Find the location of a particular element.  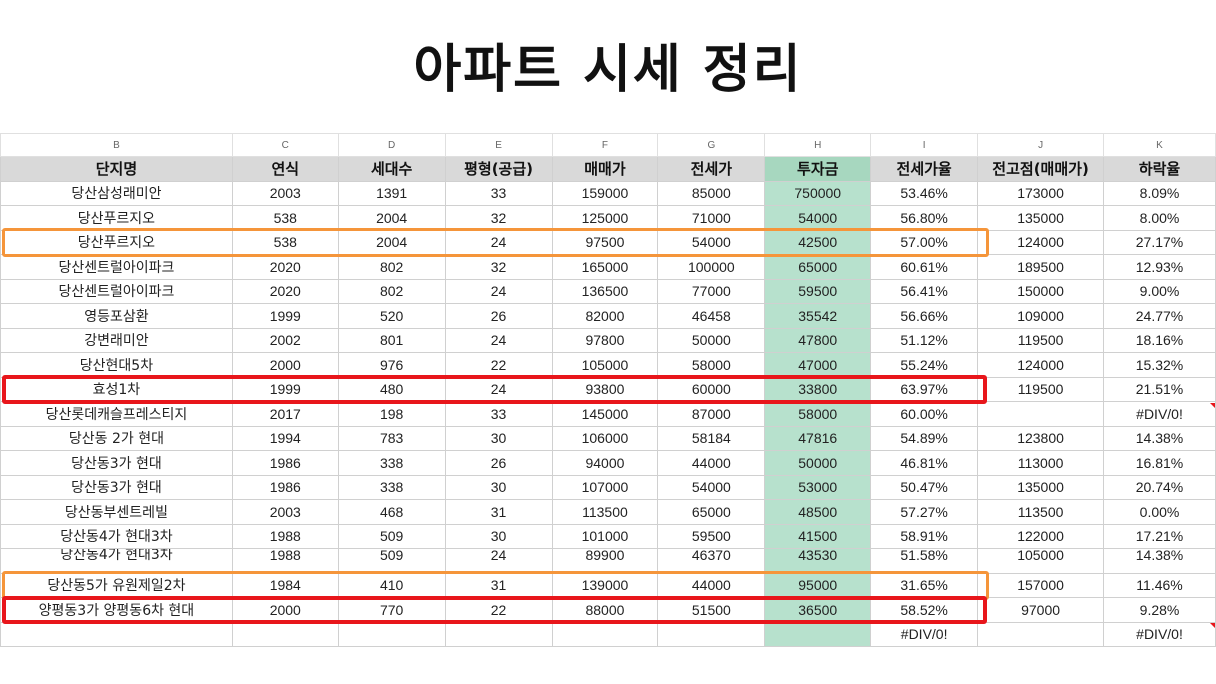

cell-previous-high: 105000 is located at coordinates (1041, 561).